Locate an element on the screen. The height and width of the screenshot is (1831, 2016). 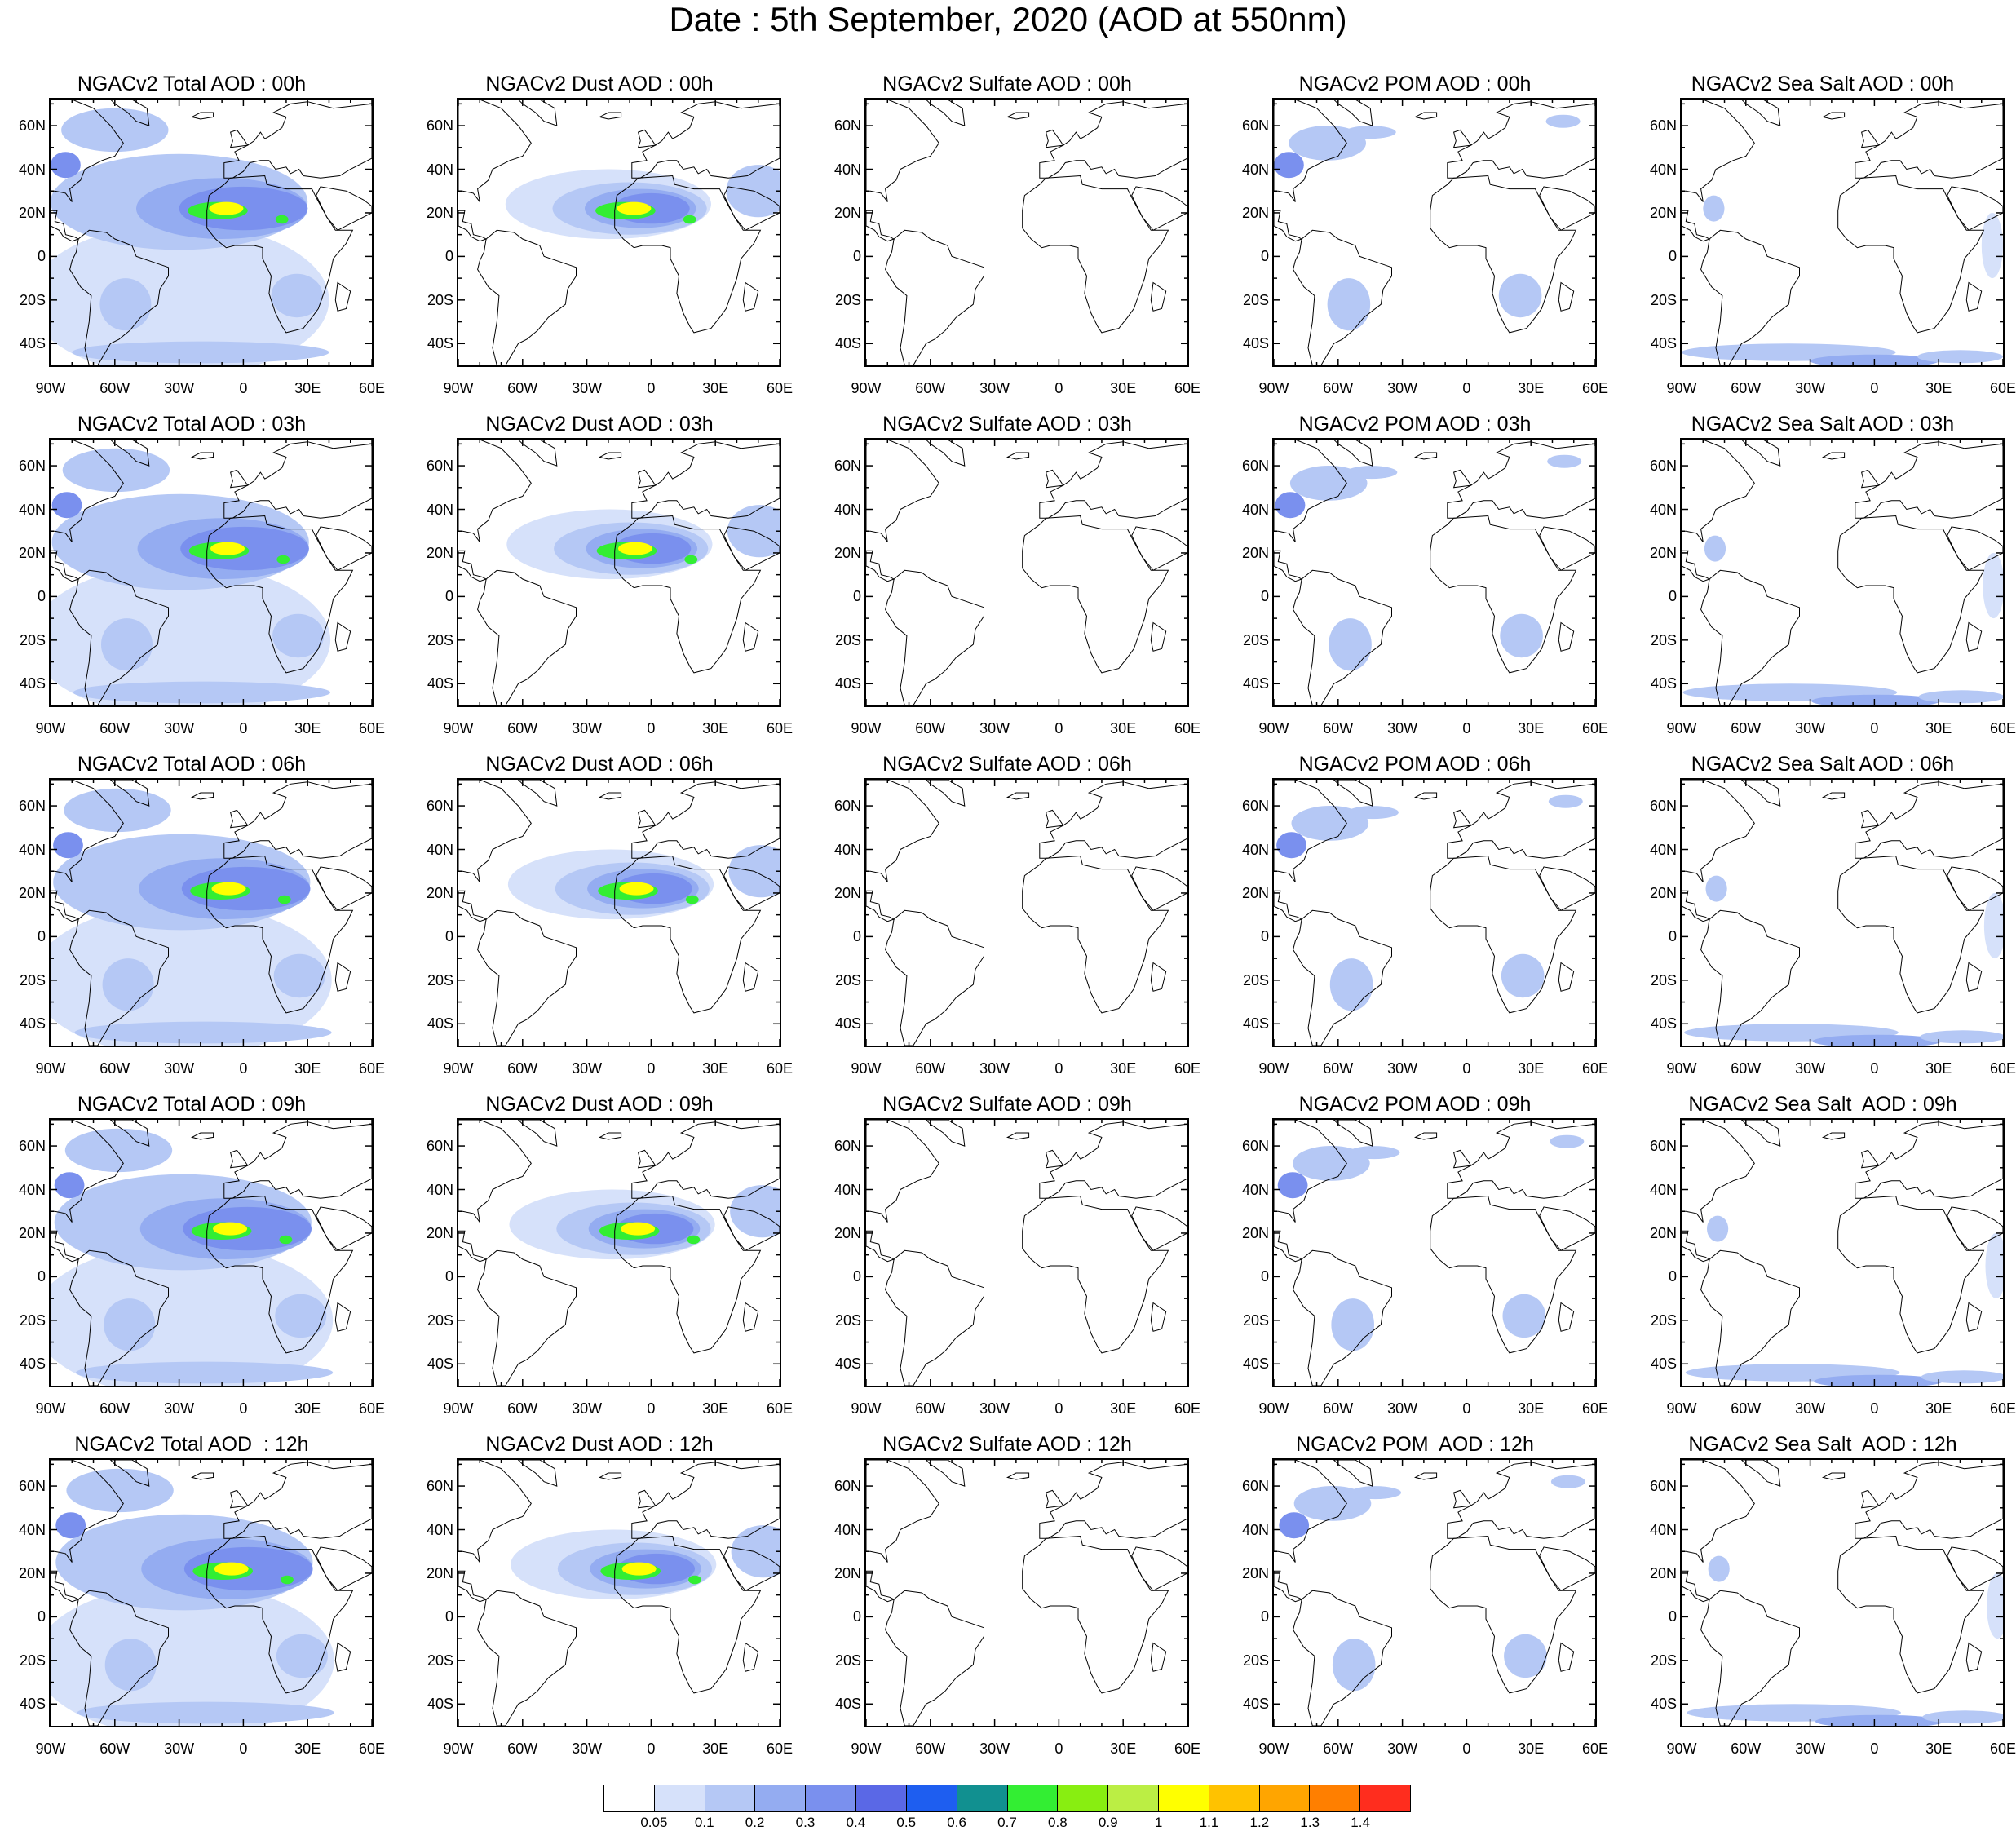
colorbar-label: 0.3 is located at coordinates (805, 1822).